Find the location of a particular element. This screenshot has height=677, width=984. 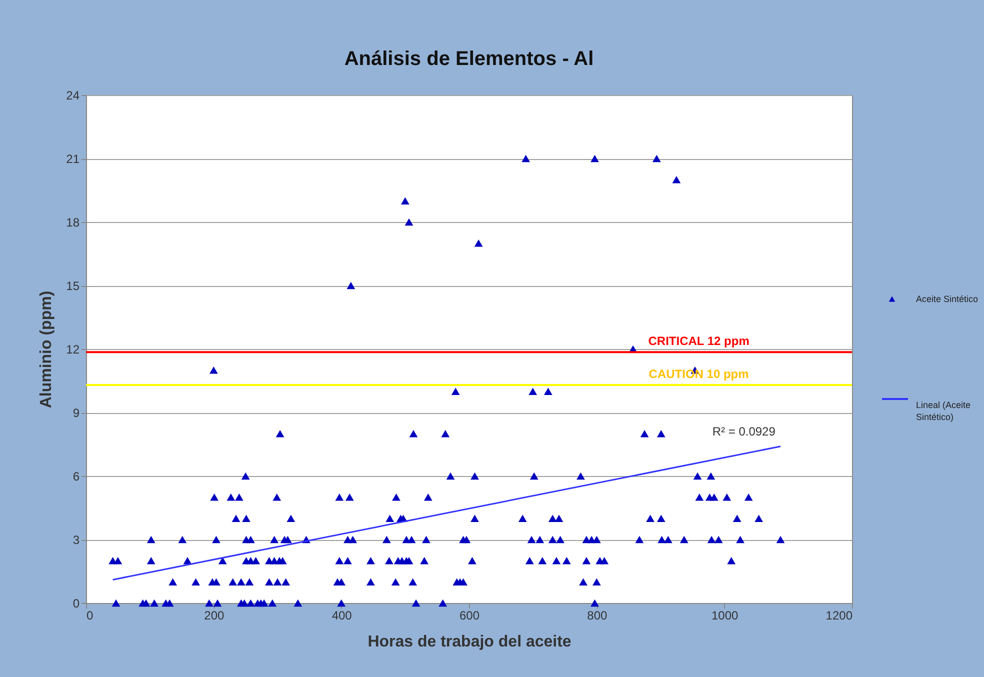

x-axis-title: Horas de trabajo del aceite is located at coordinates (470, 642).